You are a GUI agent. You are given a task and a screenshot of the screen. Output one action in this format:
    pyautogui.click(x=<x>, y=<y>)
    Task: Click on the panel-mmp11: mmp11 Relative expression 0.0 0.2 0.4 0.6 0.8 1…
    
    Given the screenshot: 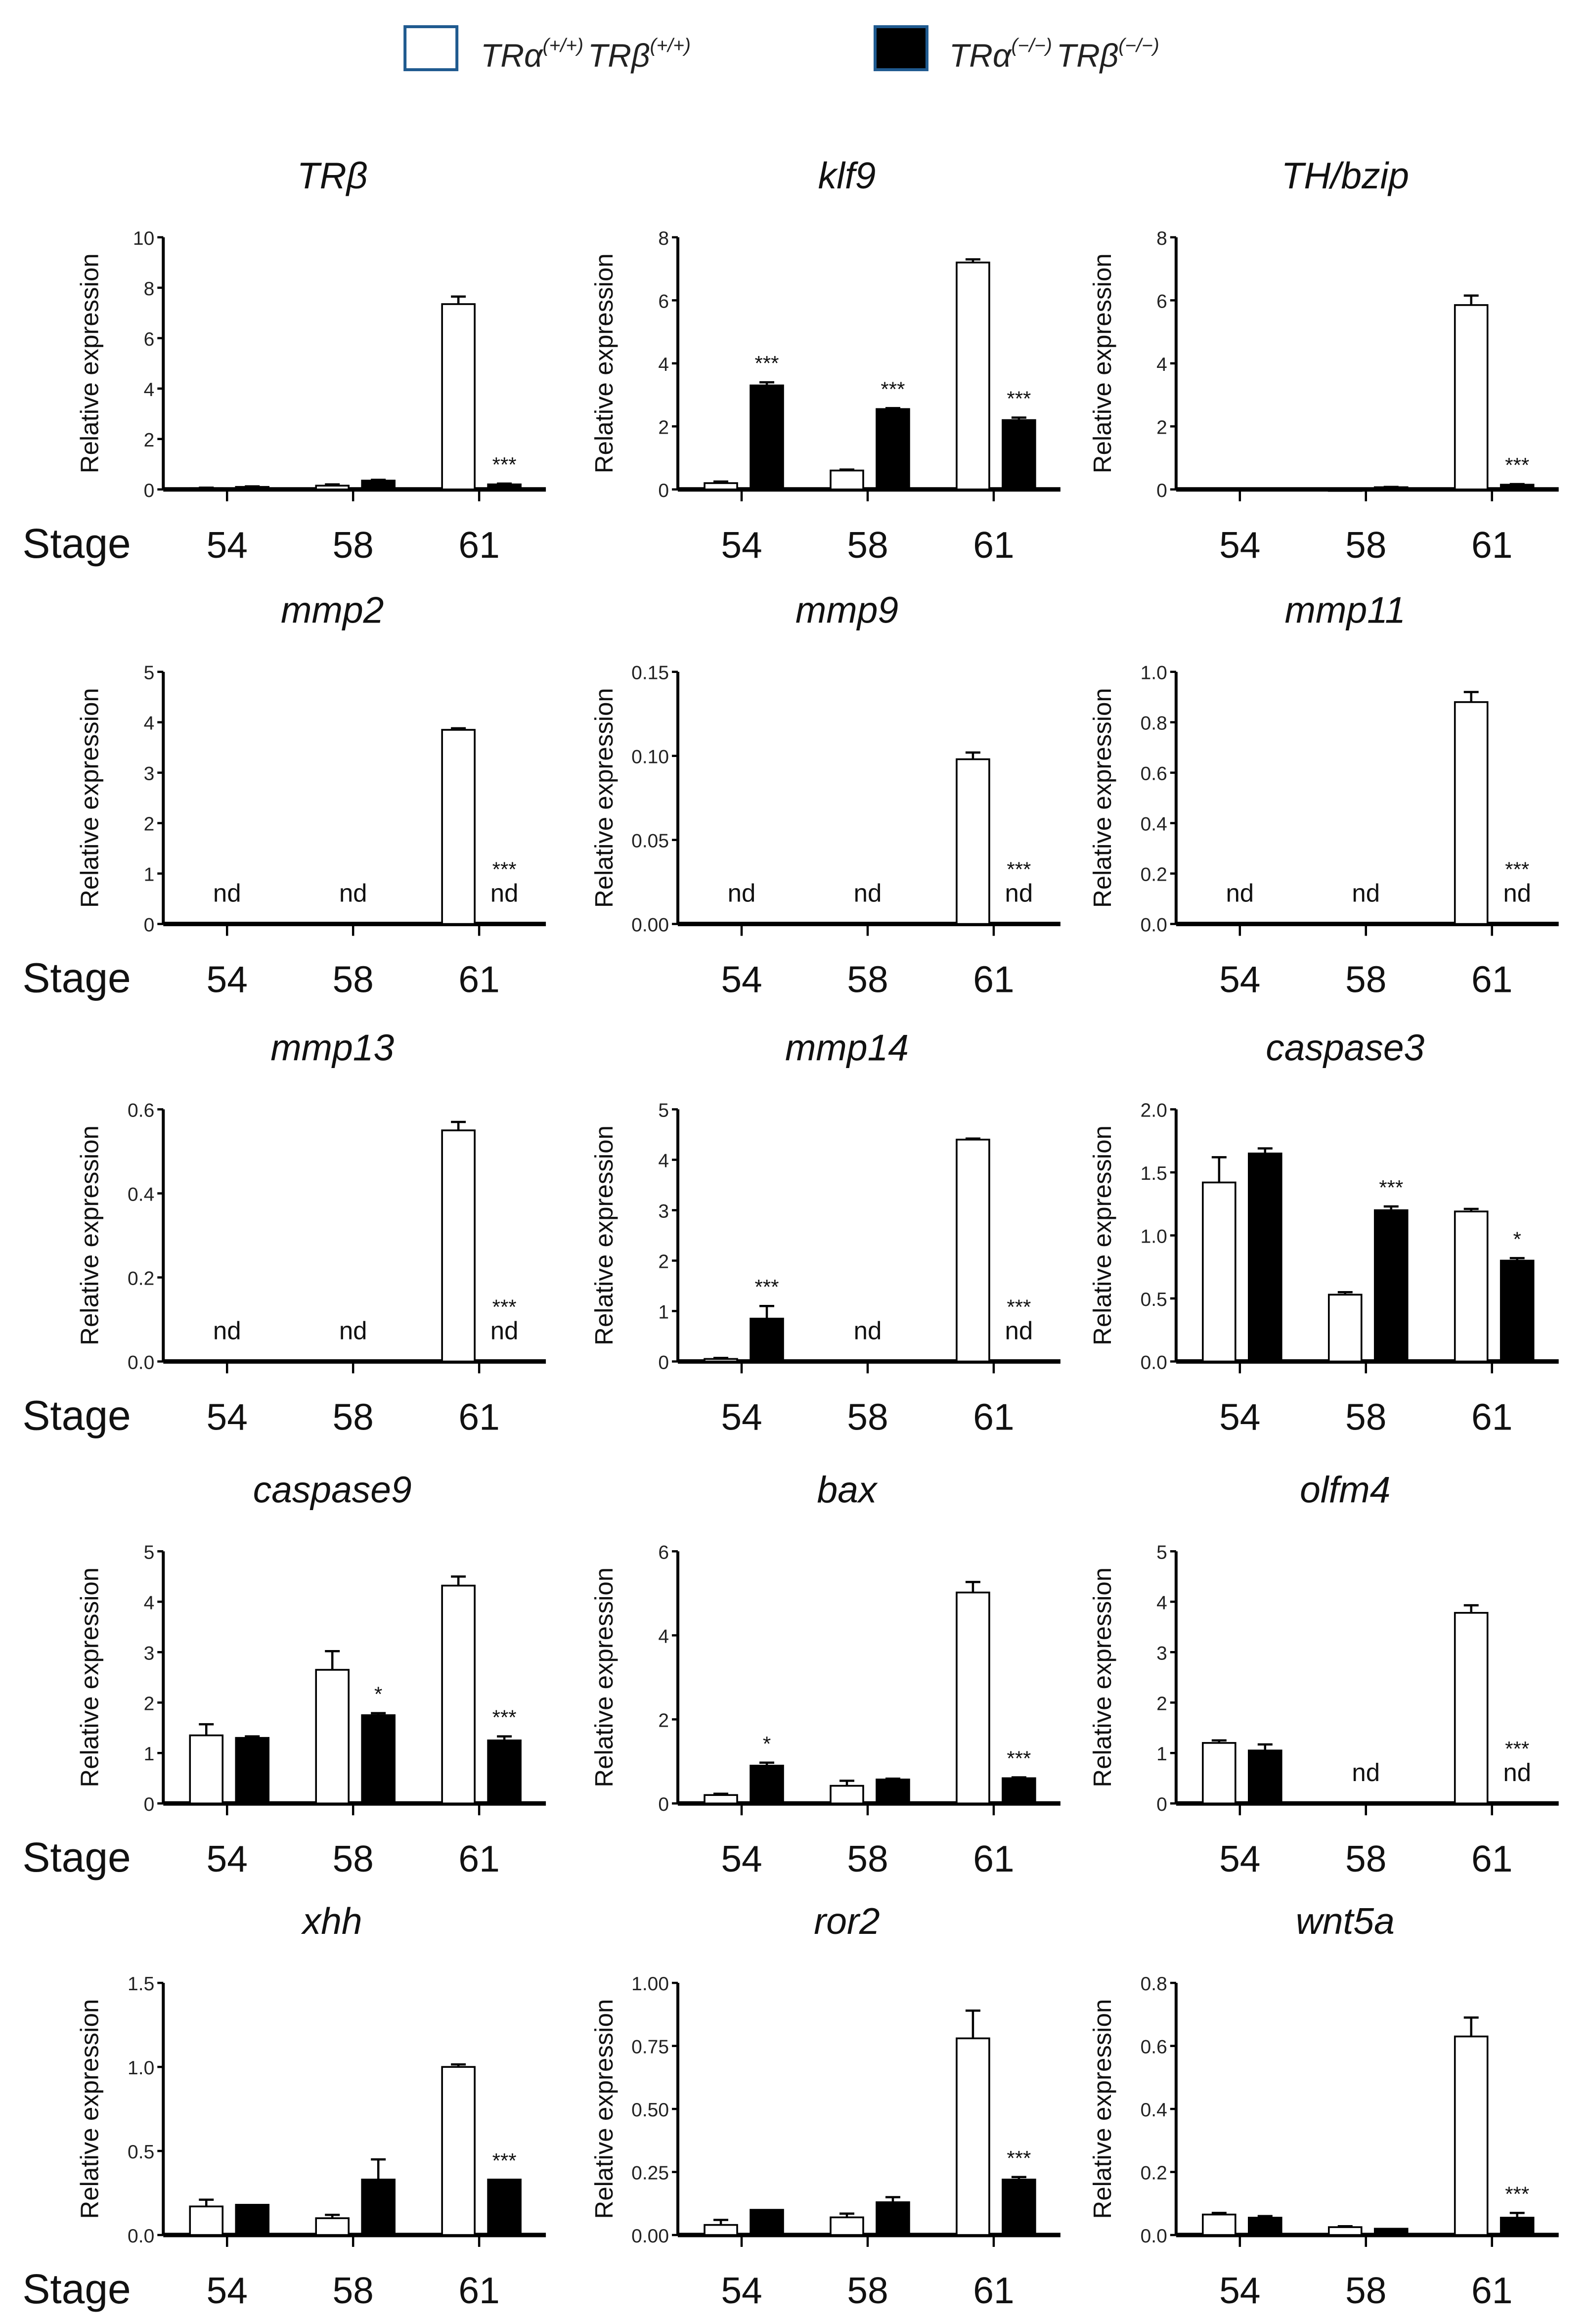 What is the action you would take?
    pyautogui.click(x=1323, y=794)
    